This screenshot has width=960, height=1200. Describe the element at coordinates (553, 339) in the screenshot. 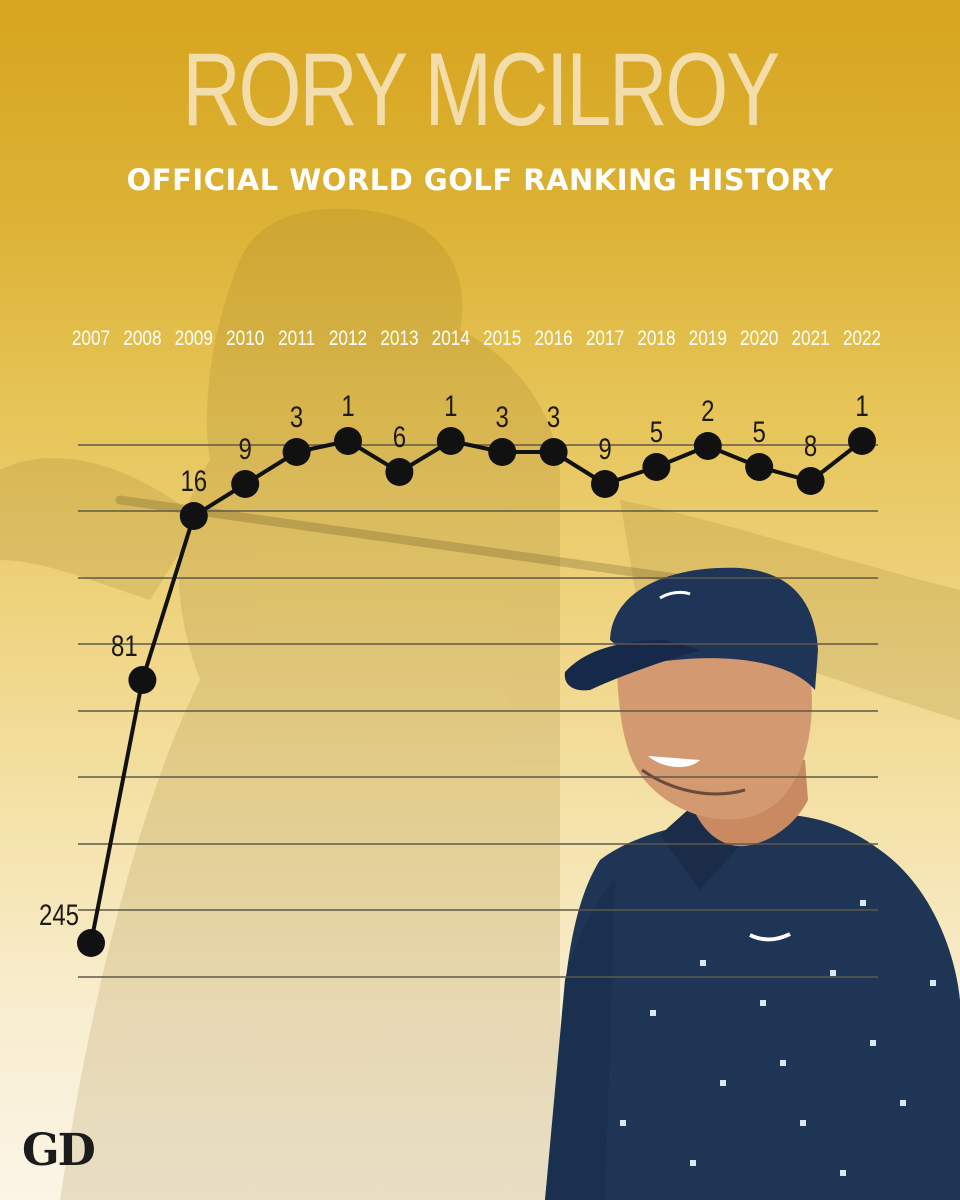

I see `x-tick-label: 2016` at that location.